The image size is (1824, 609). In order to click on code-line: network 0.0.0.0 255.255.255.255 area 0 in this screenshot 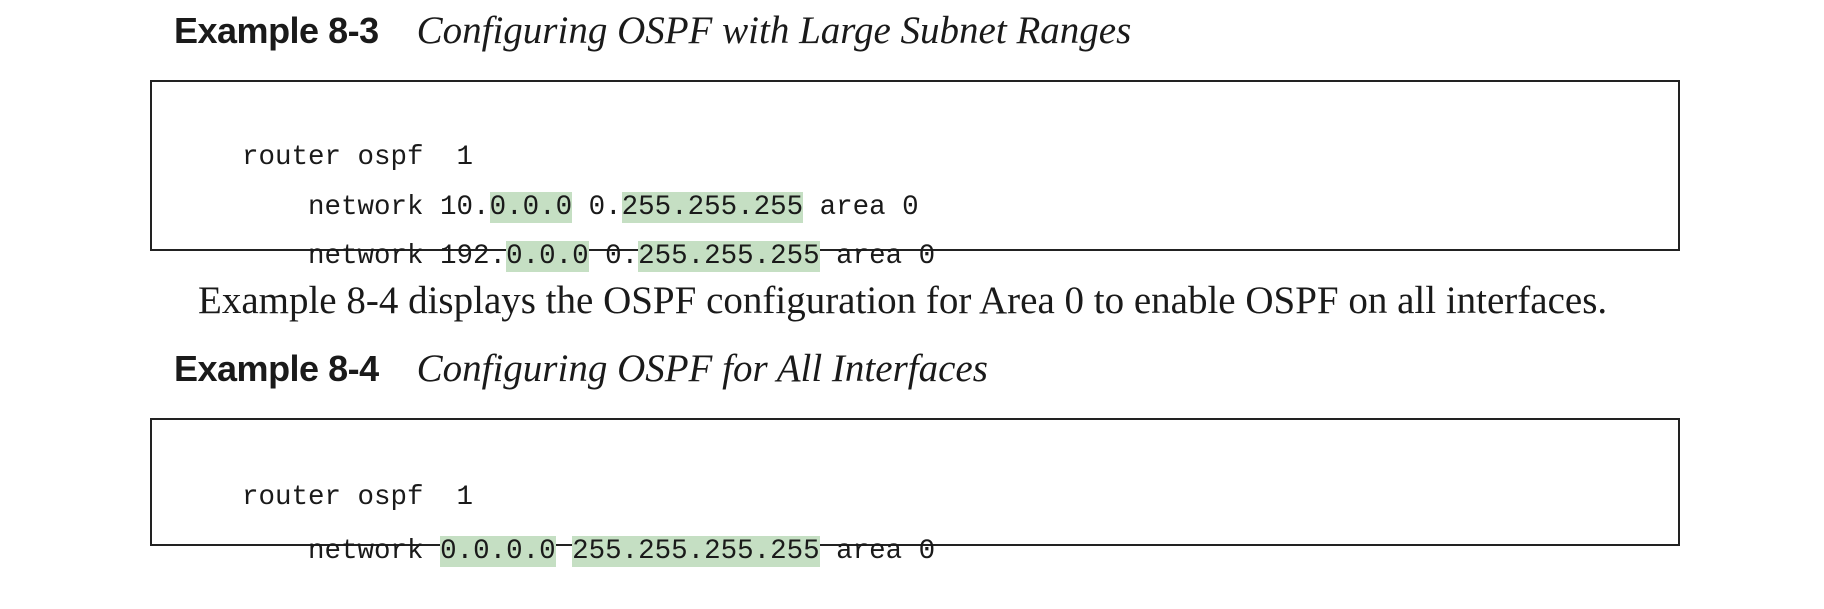, I will do `click(555, 552)`.